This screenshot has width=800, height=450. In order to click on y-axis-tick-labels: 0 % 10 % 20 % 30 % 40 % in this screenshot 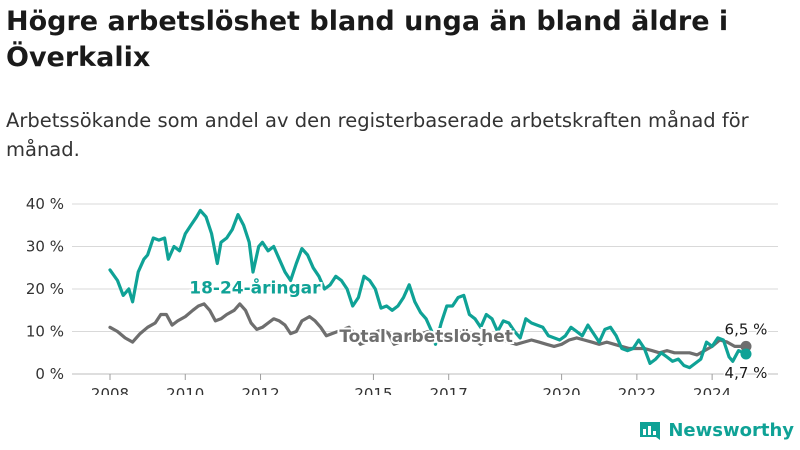, I will do `click(45, 289)`.